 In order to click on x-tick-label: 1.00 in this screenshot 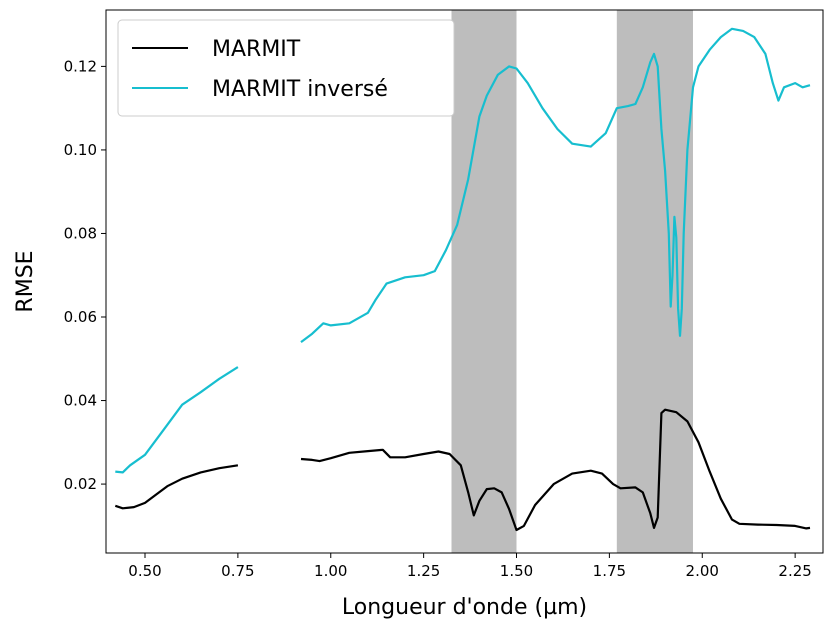, I will do `click(330, 571)`.